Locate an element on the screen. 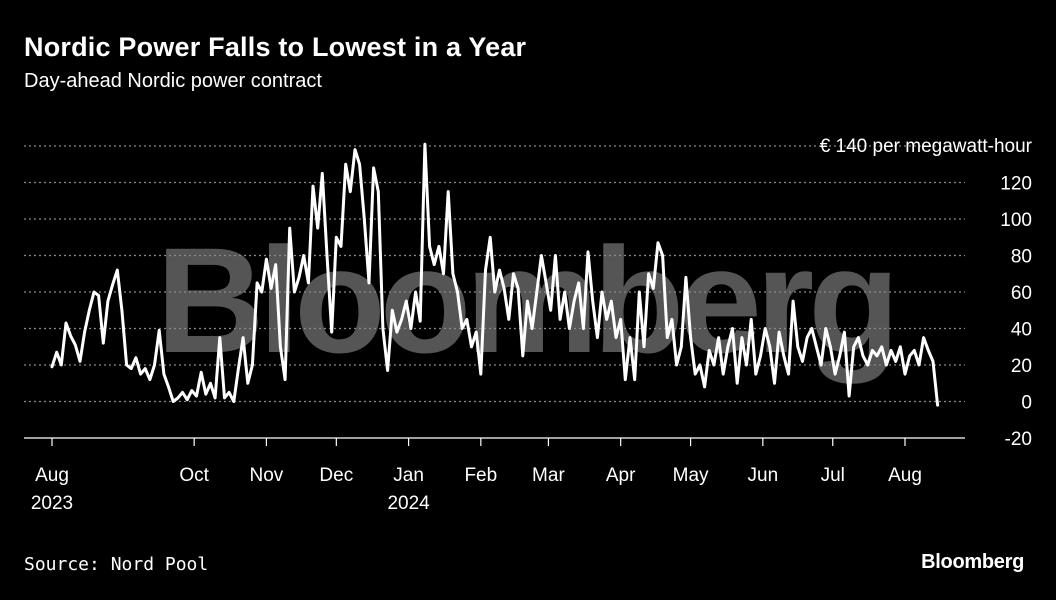 This screenshot has height=600, width=1056. bloomberg-logo: Bloomberg is located at coordinates (972, 562).